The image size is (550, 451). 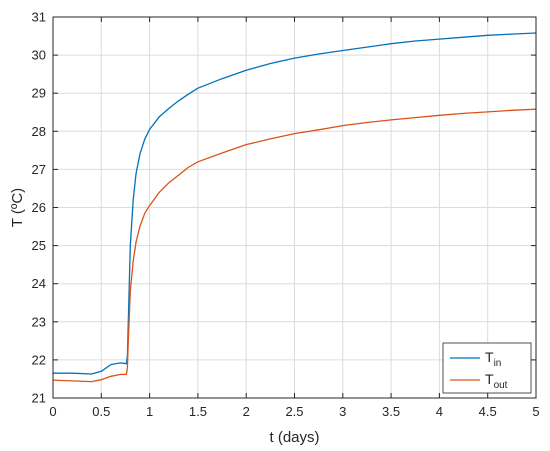 I want to click on y-tick-label: 21, so click(x=39, y=398).